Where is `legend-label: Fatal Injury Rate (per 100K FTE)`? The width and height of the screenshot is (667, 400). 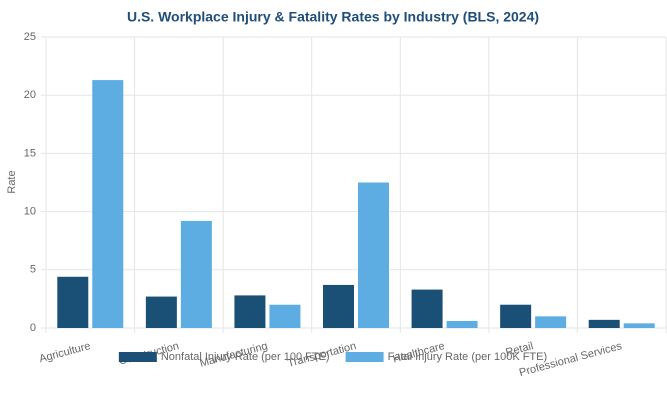
legend-label: Fatal Injury Rate (per 100K FTE) is located at coordinates (468, 357).